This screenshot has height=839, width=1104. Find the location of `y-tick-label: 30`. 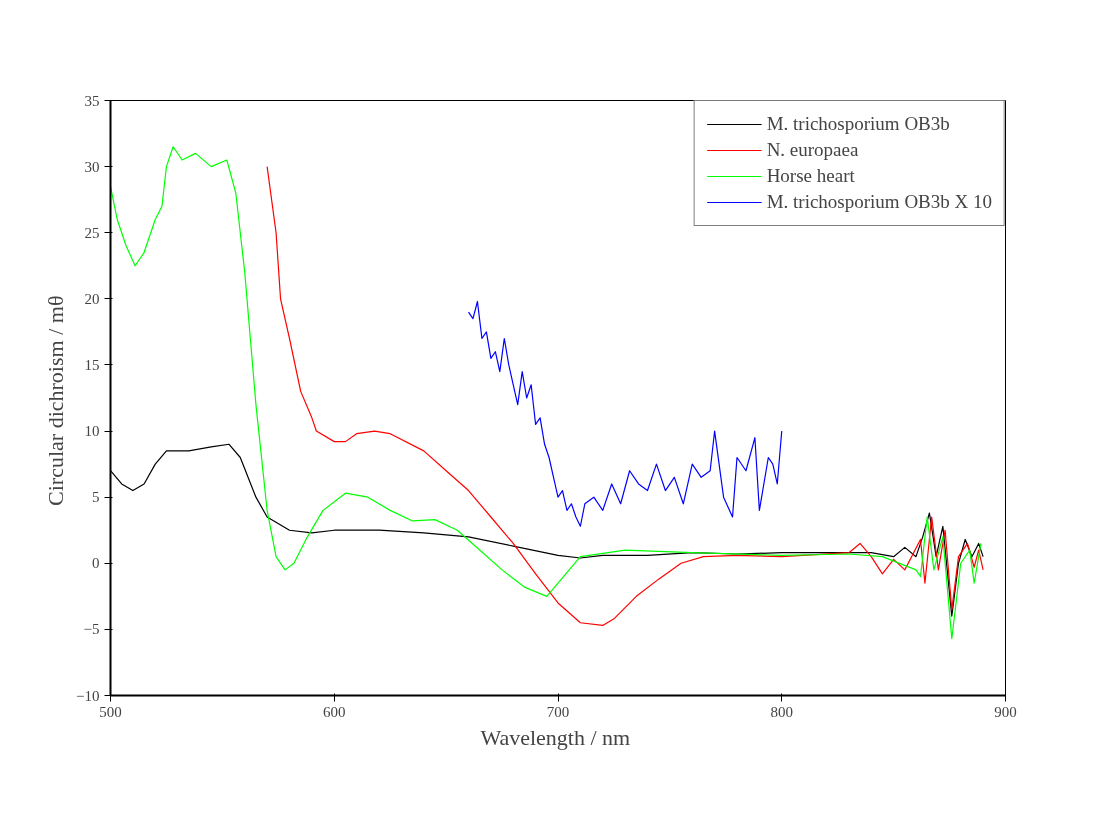

y-tick-label: 30 is located at coordinates (92, 166).